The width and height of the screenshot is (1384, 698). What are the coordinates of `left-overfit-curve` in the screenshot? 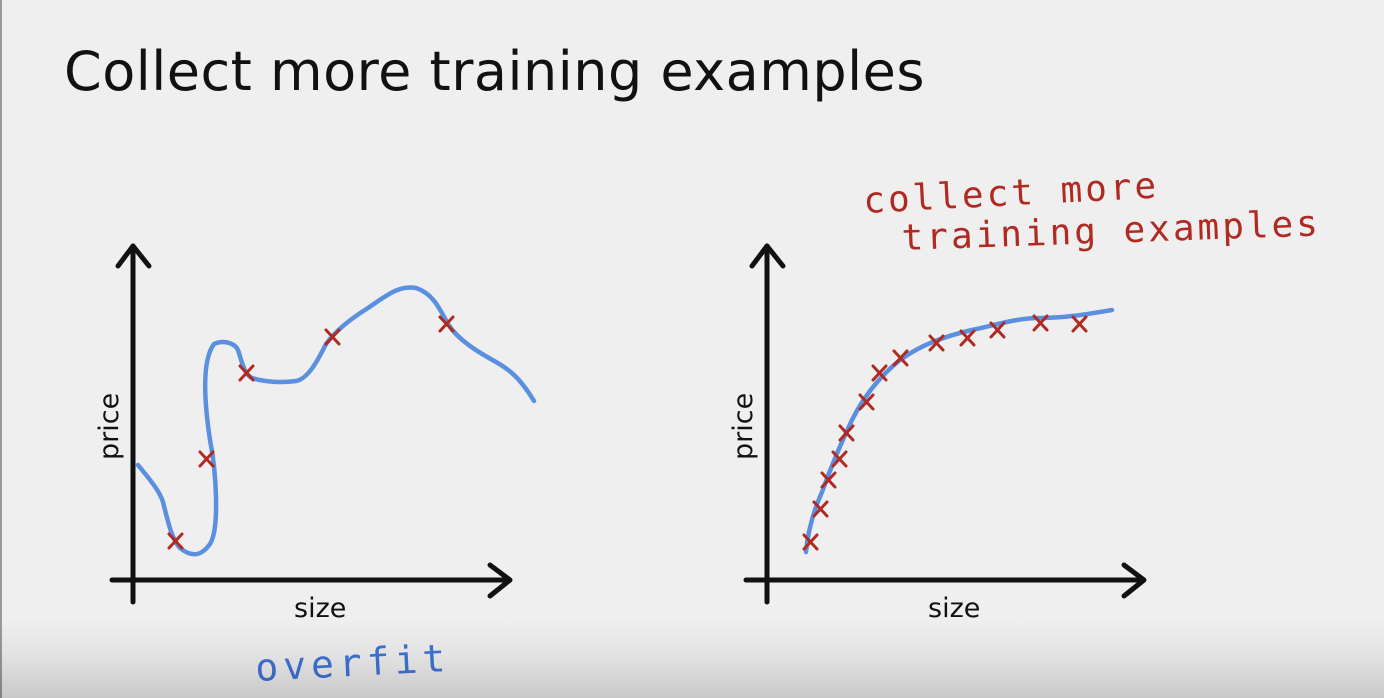 It's located at (336, 421).